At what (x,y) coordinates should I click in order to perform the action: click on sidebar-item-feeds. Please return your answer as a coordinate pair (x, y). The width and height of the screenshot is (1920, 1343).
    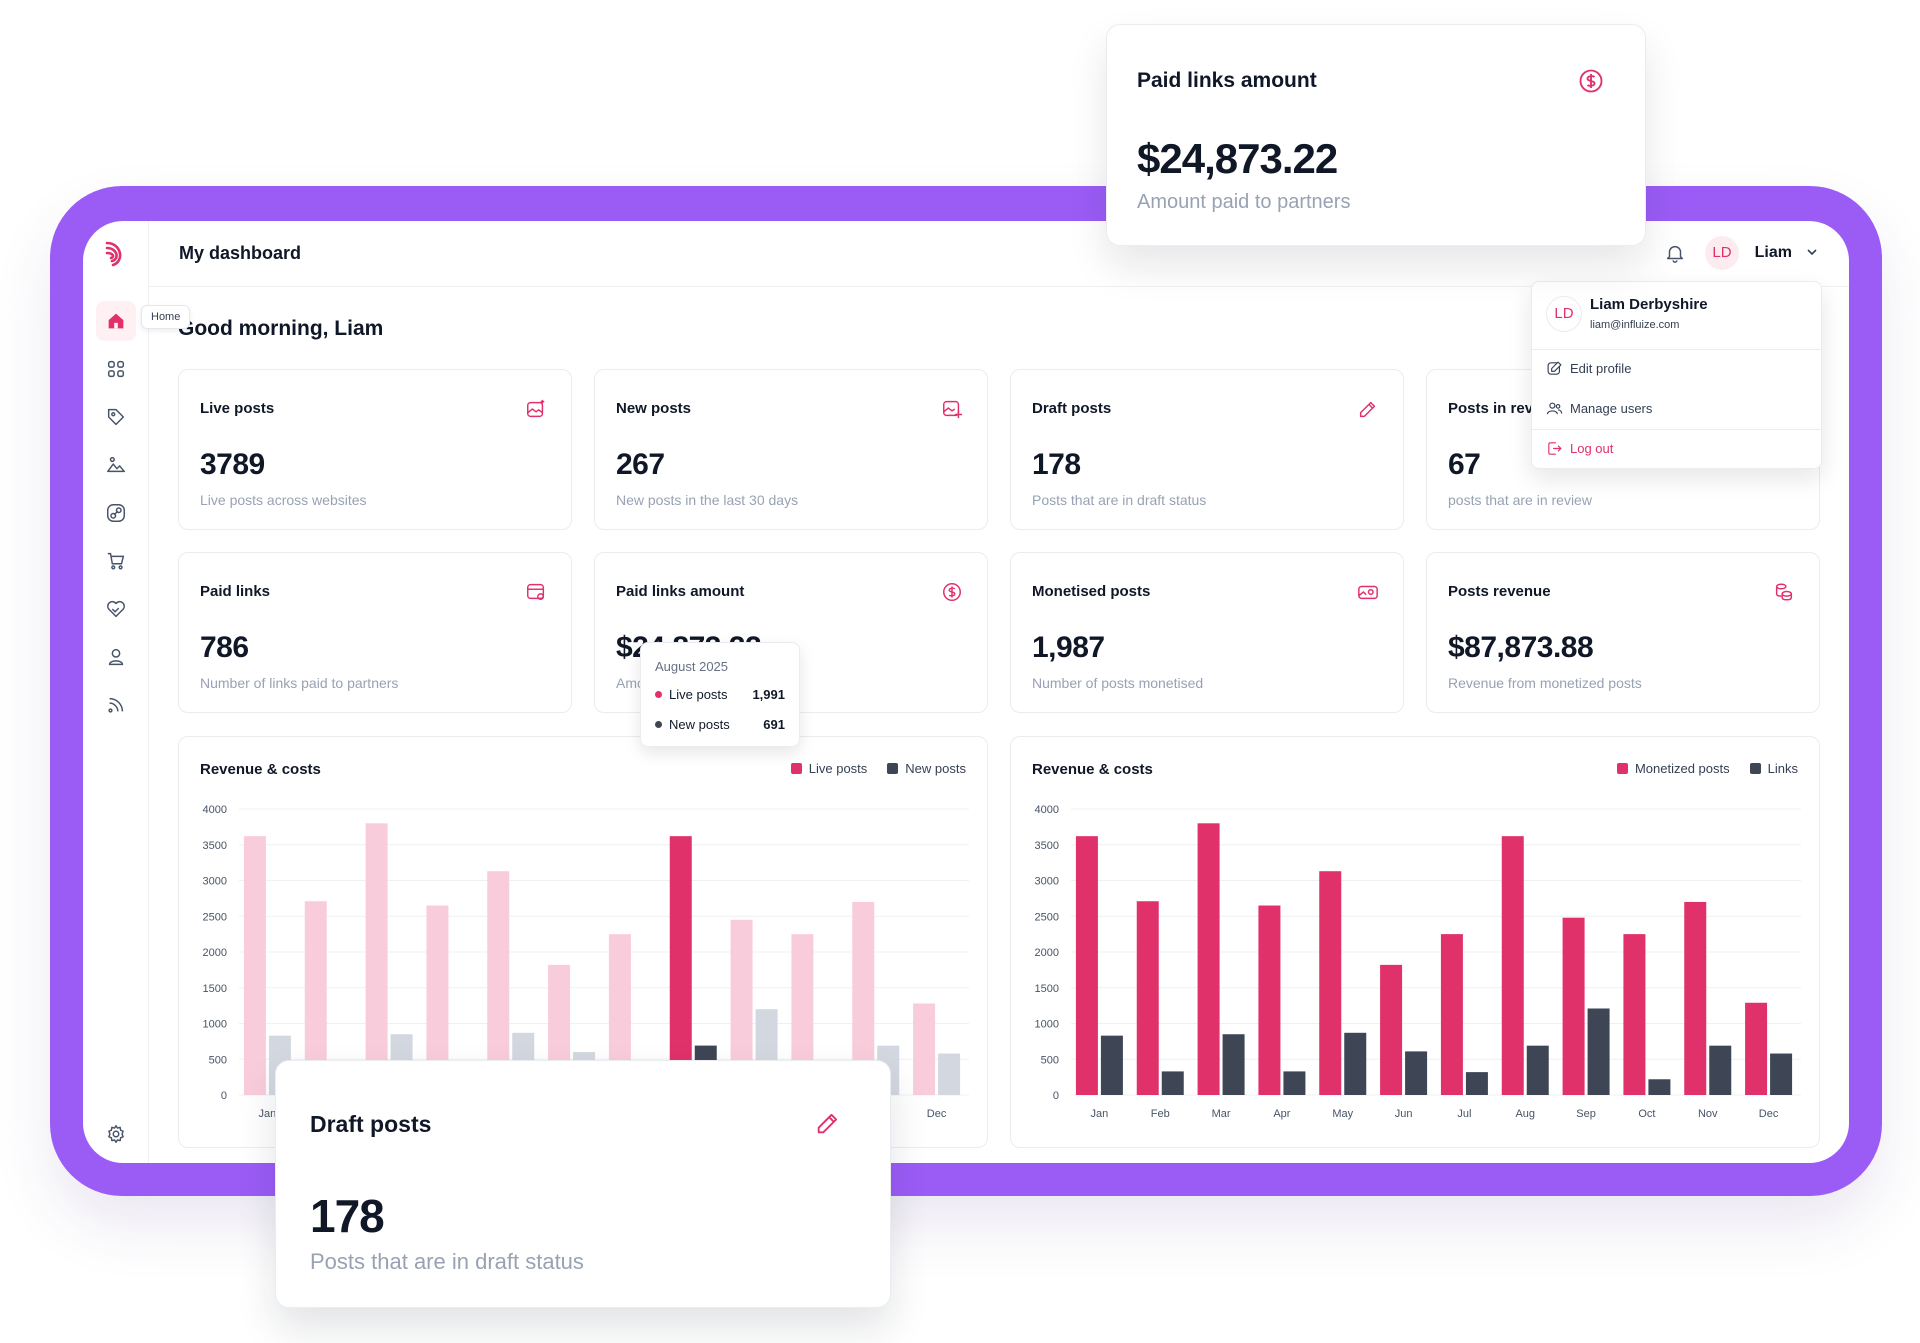
    Looking at the image, I should click on (116, 705).